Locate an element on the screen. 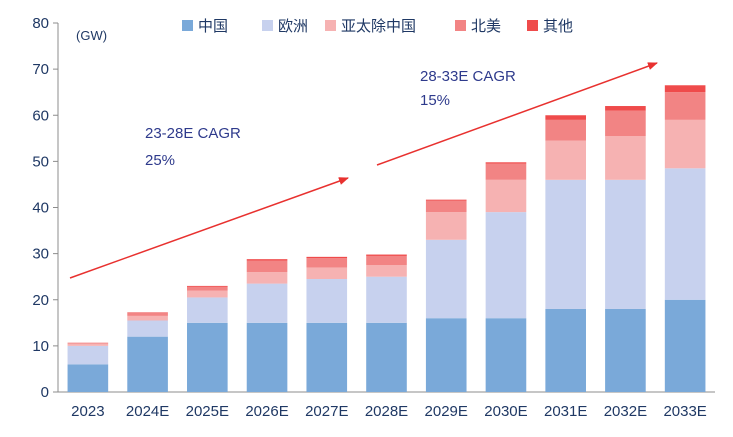 This screenshot has width=733, height=437. unit-label: (GW) is located at coordinates (91, 35).